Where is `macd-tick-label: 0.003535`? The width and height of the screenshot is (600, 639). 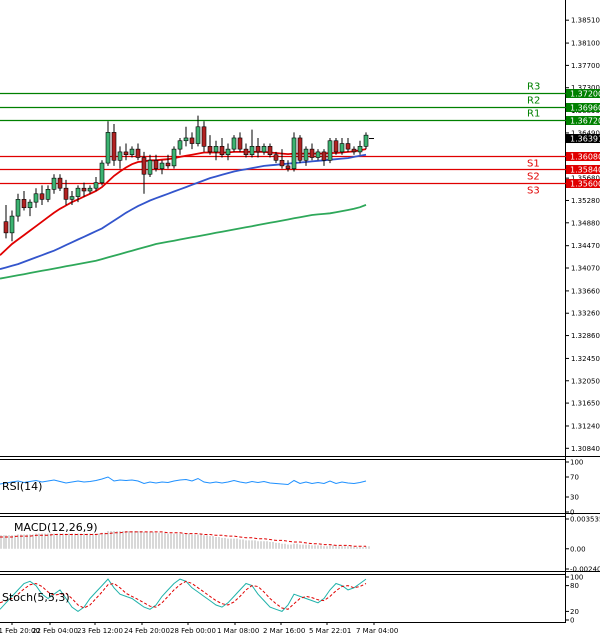
macd-tick-label: 0.003535 is located at coordinates (585, 520).